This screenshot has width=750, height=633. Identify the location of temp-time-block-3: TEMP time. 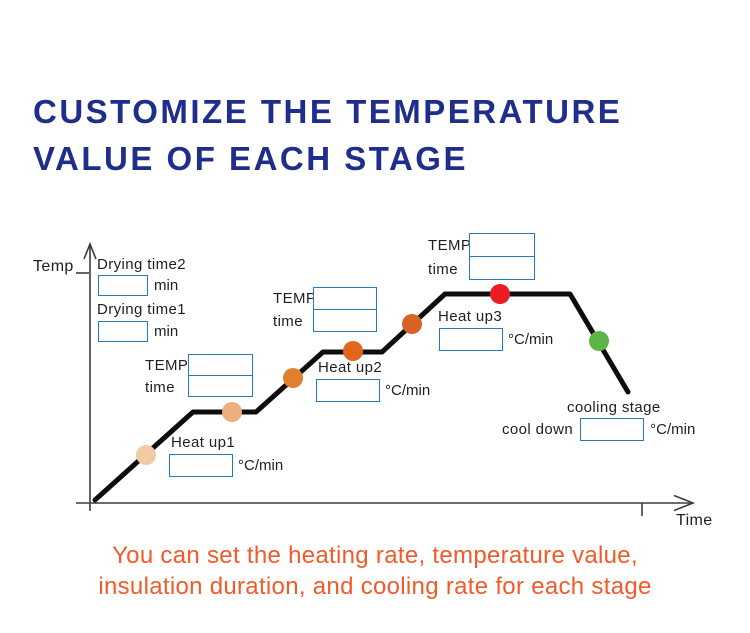
(481, 257).